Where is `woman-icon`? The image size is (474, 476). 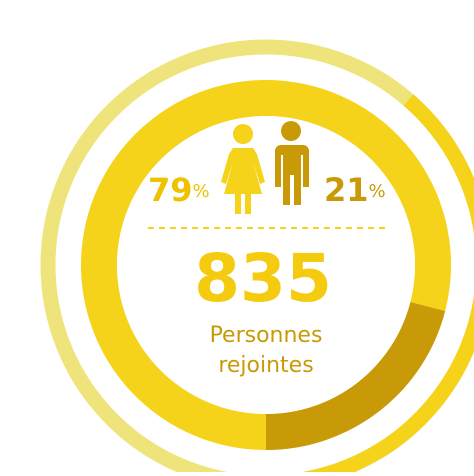 woman-icon is located at coordinates (243, 169).